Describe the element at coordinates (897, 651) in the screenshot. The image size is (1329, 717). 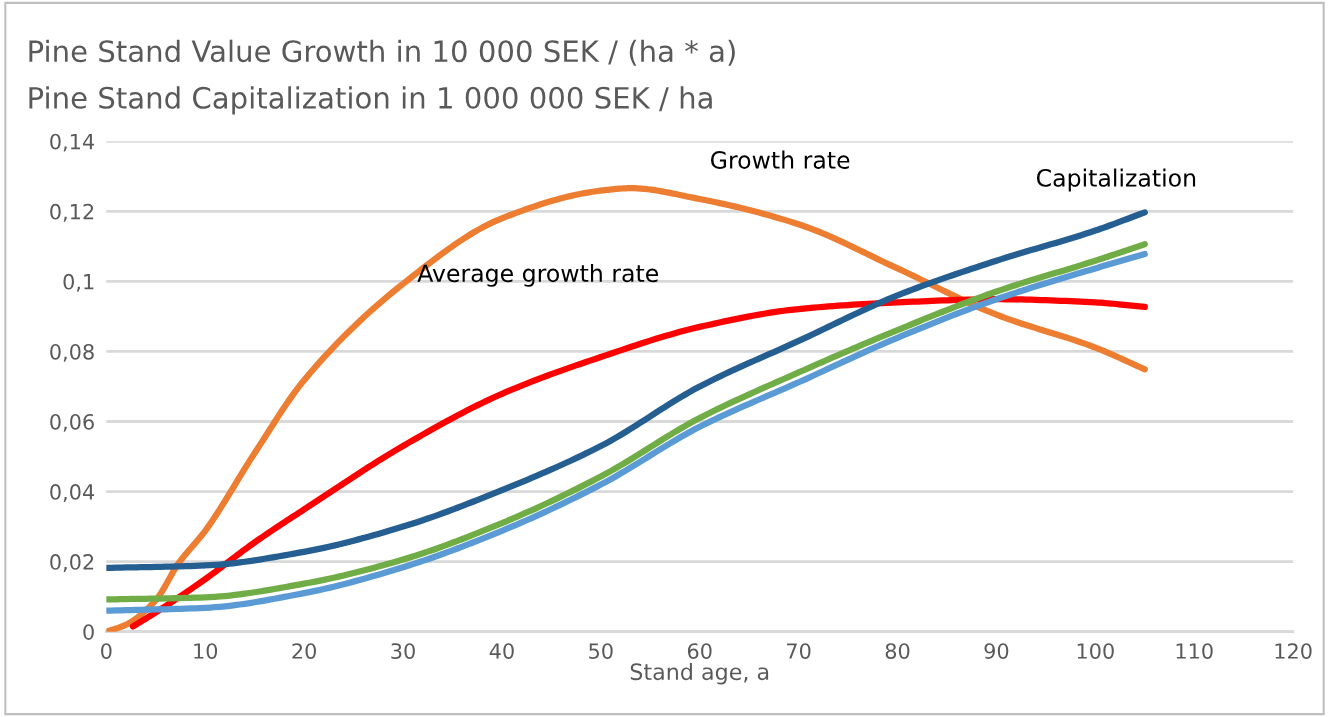
I see `x-tick-label: 80` at that location.